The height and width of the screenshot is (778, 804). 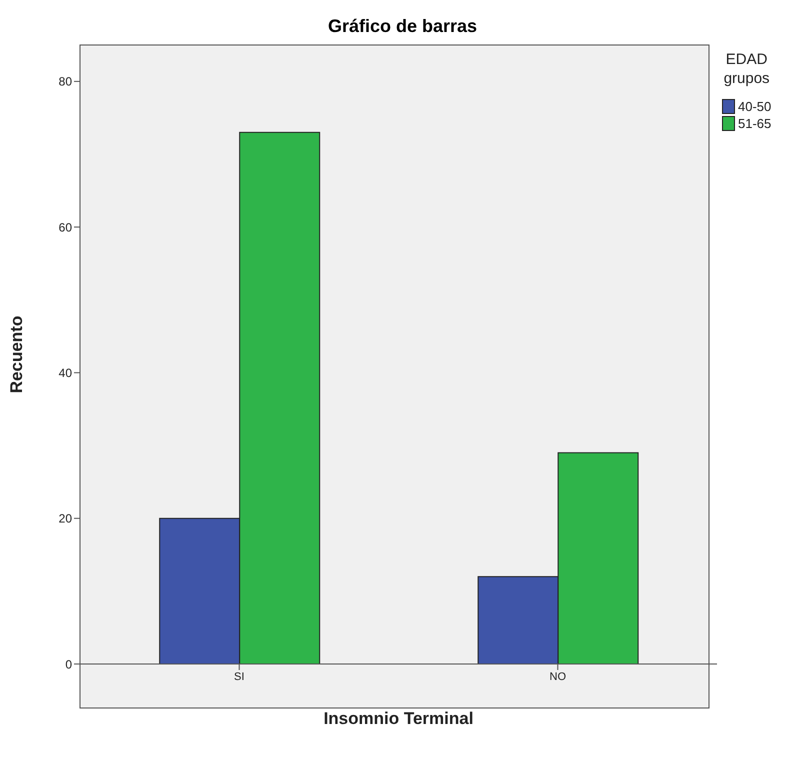 I want to click on legend-title: EDAD grupos, so click(x=746, y=69).